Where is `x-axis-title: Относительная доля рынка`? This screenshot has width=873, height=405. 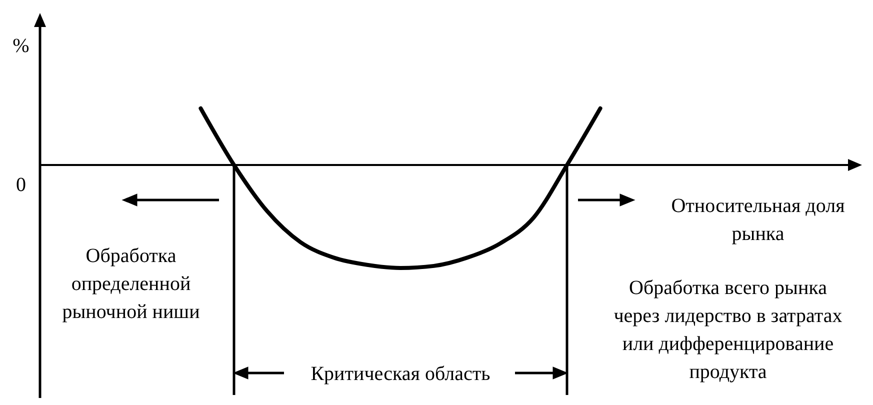 x-axis-title: Относительная доля рынка is located at coordinates (758, 220).